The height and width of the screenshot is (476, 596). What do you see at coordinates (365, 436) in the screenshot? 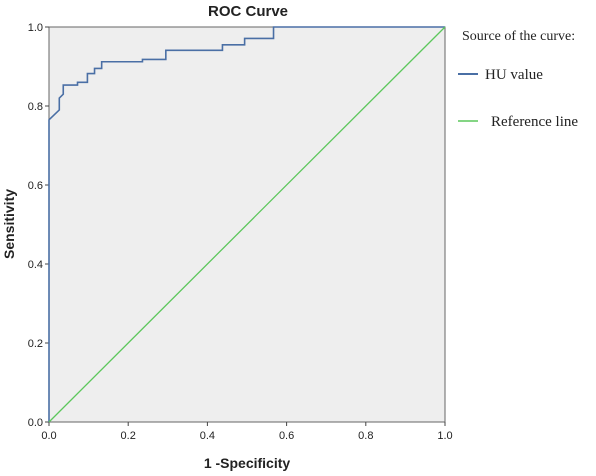
I see `x-tick-label: 0.8` at bounding box center [365, 436].